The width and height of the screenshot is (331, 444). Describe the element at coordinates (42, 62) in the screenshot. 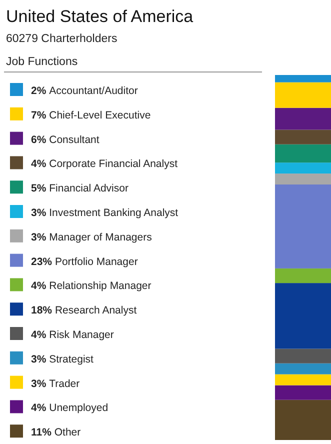

I see `legend-title: Job Functions` at that location.